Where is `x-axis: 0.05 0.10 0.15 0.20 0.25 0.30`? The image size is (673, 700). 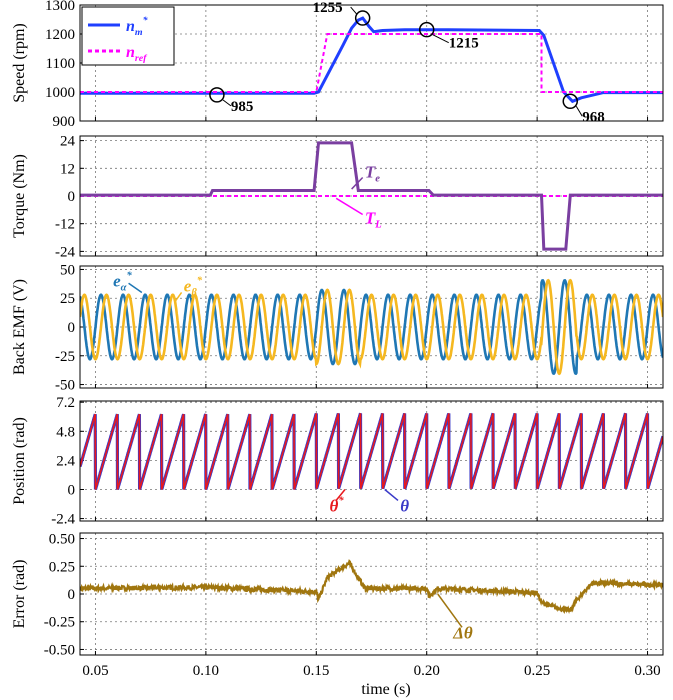 x-axis: 0.05 0.10 0.15 0.20 0.25 0.30 is located at coordinates (371, 671).